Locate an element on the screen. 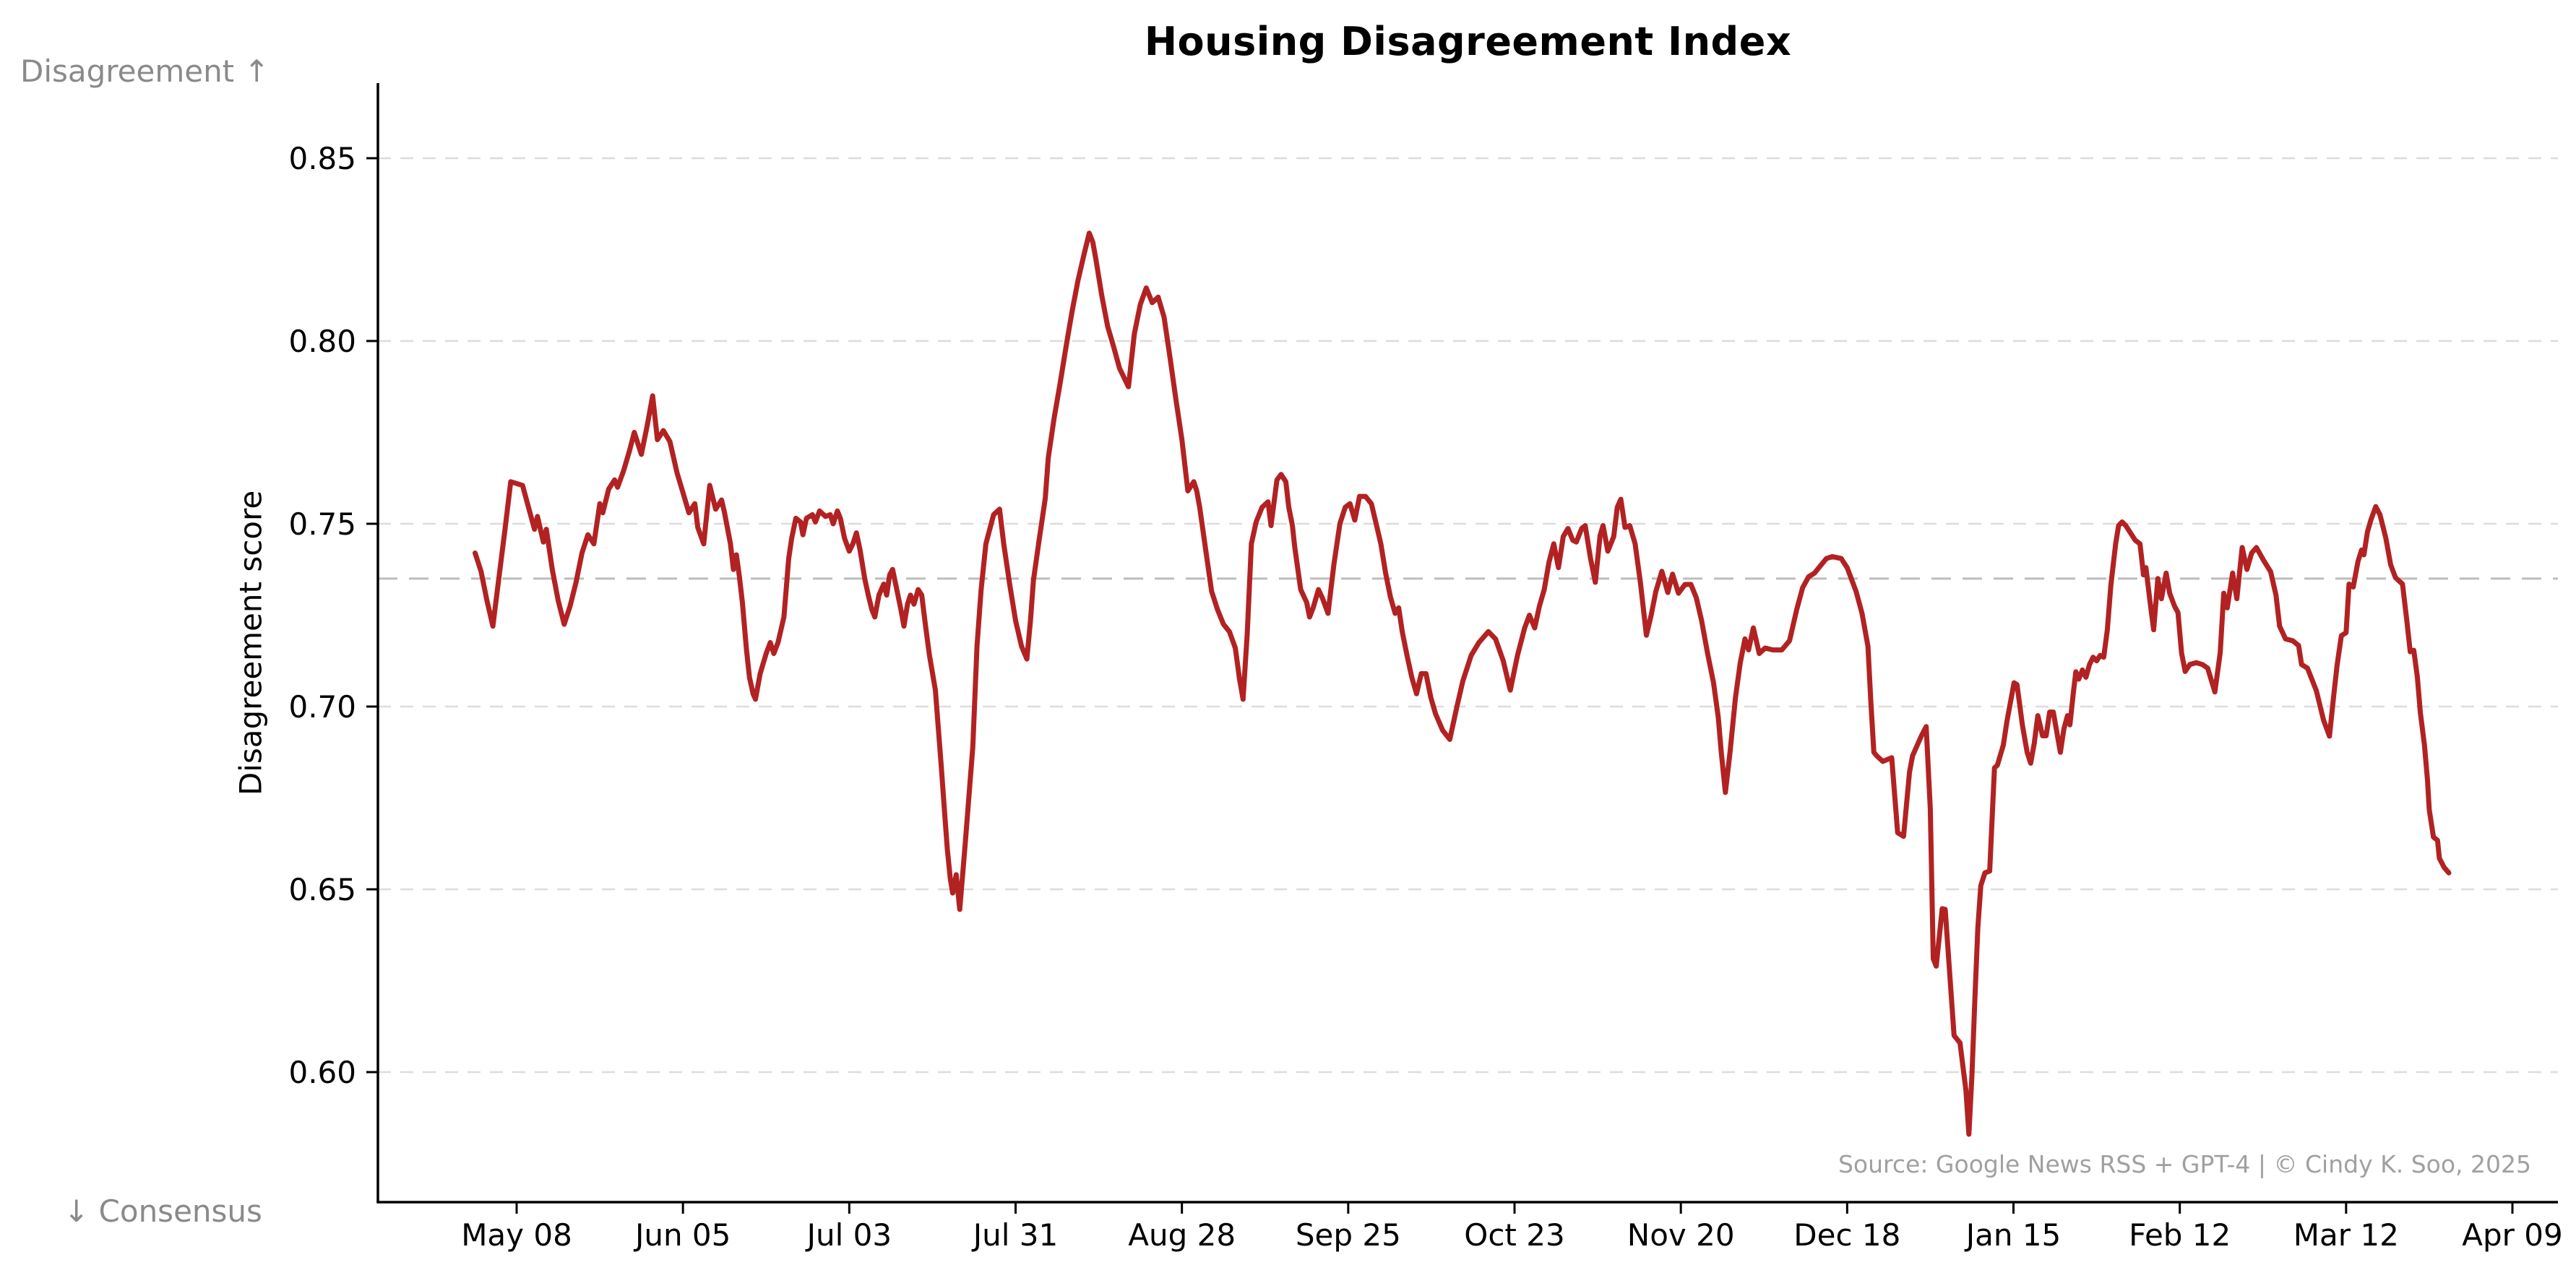 This screenshot has width=2576, height=1278. chart-title-wrap: Housing Disagreement Index is located at coordinates (1468, 41).